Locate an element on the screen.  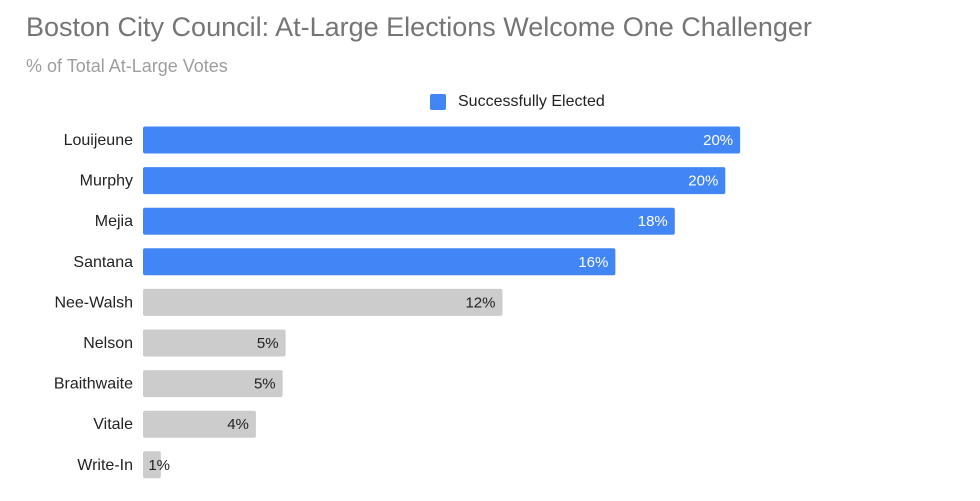
value-label: 1% is located at coordinates (159, 465).